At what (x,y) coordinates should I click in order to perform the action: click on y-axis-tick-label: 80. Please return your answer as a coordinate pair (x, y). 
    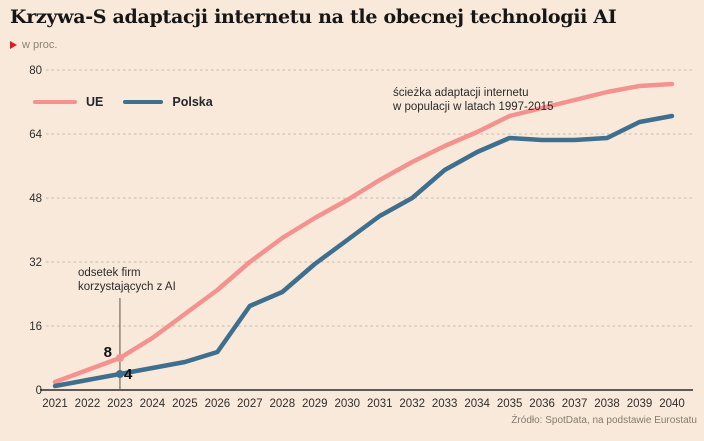
    Looking at the image, I should click on (35, 71).